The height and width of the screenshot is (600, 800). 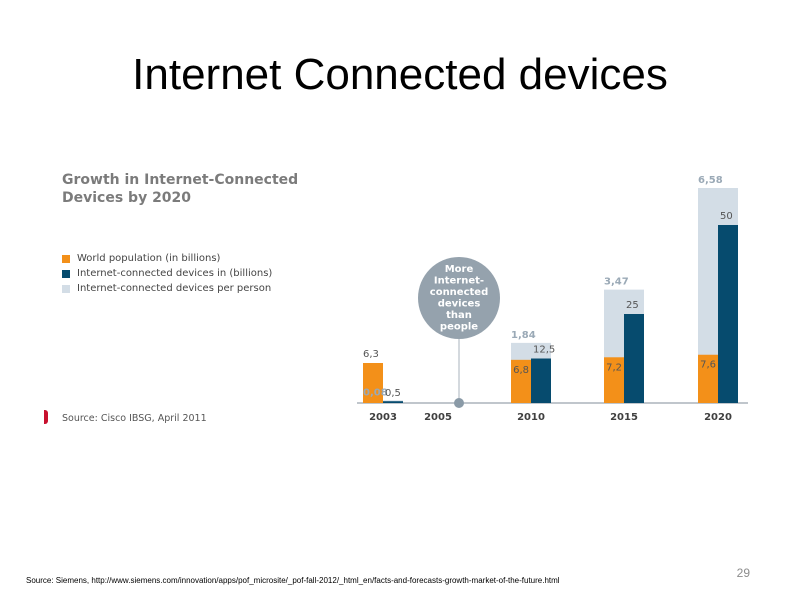 I want to click on annotation-text: connected, so click(x=459, y=292).